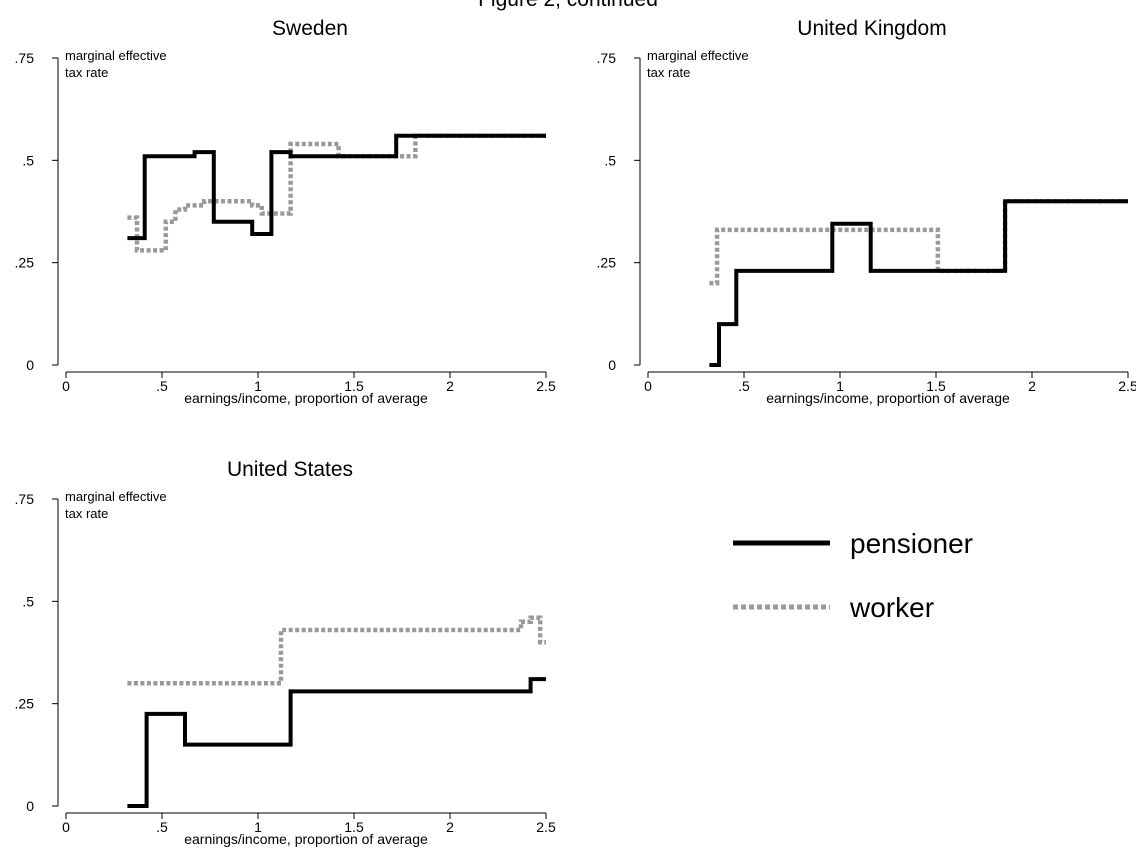 Image resolution: width=1136 pixels, height=859 pixels. I want to click on legend: pensioner worker, so click(853, 575).